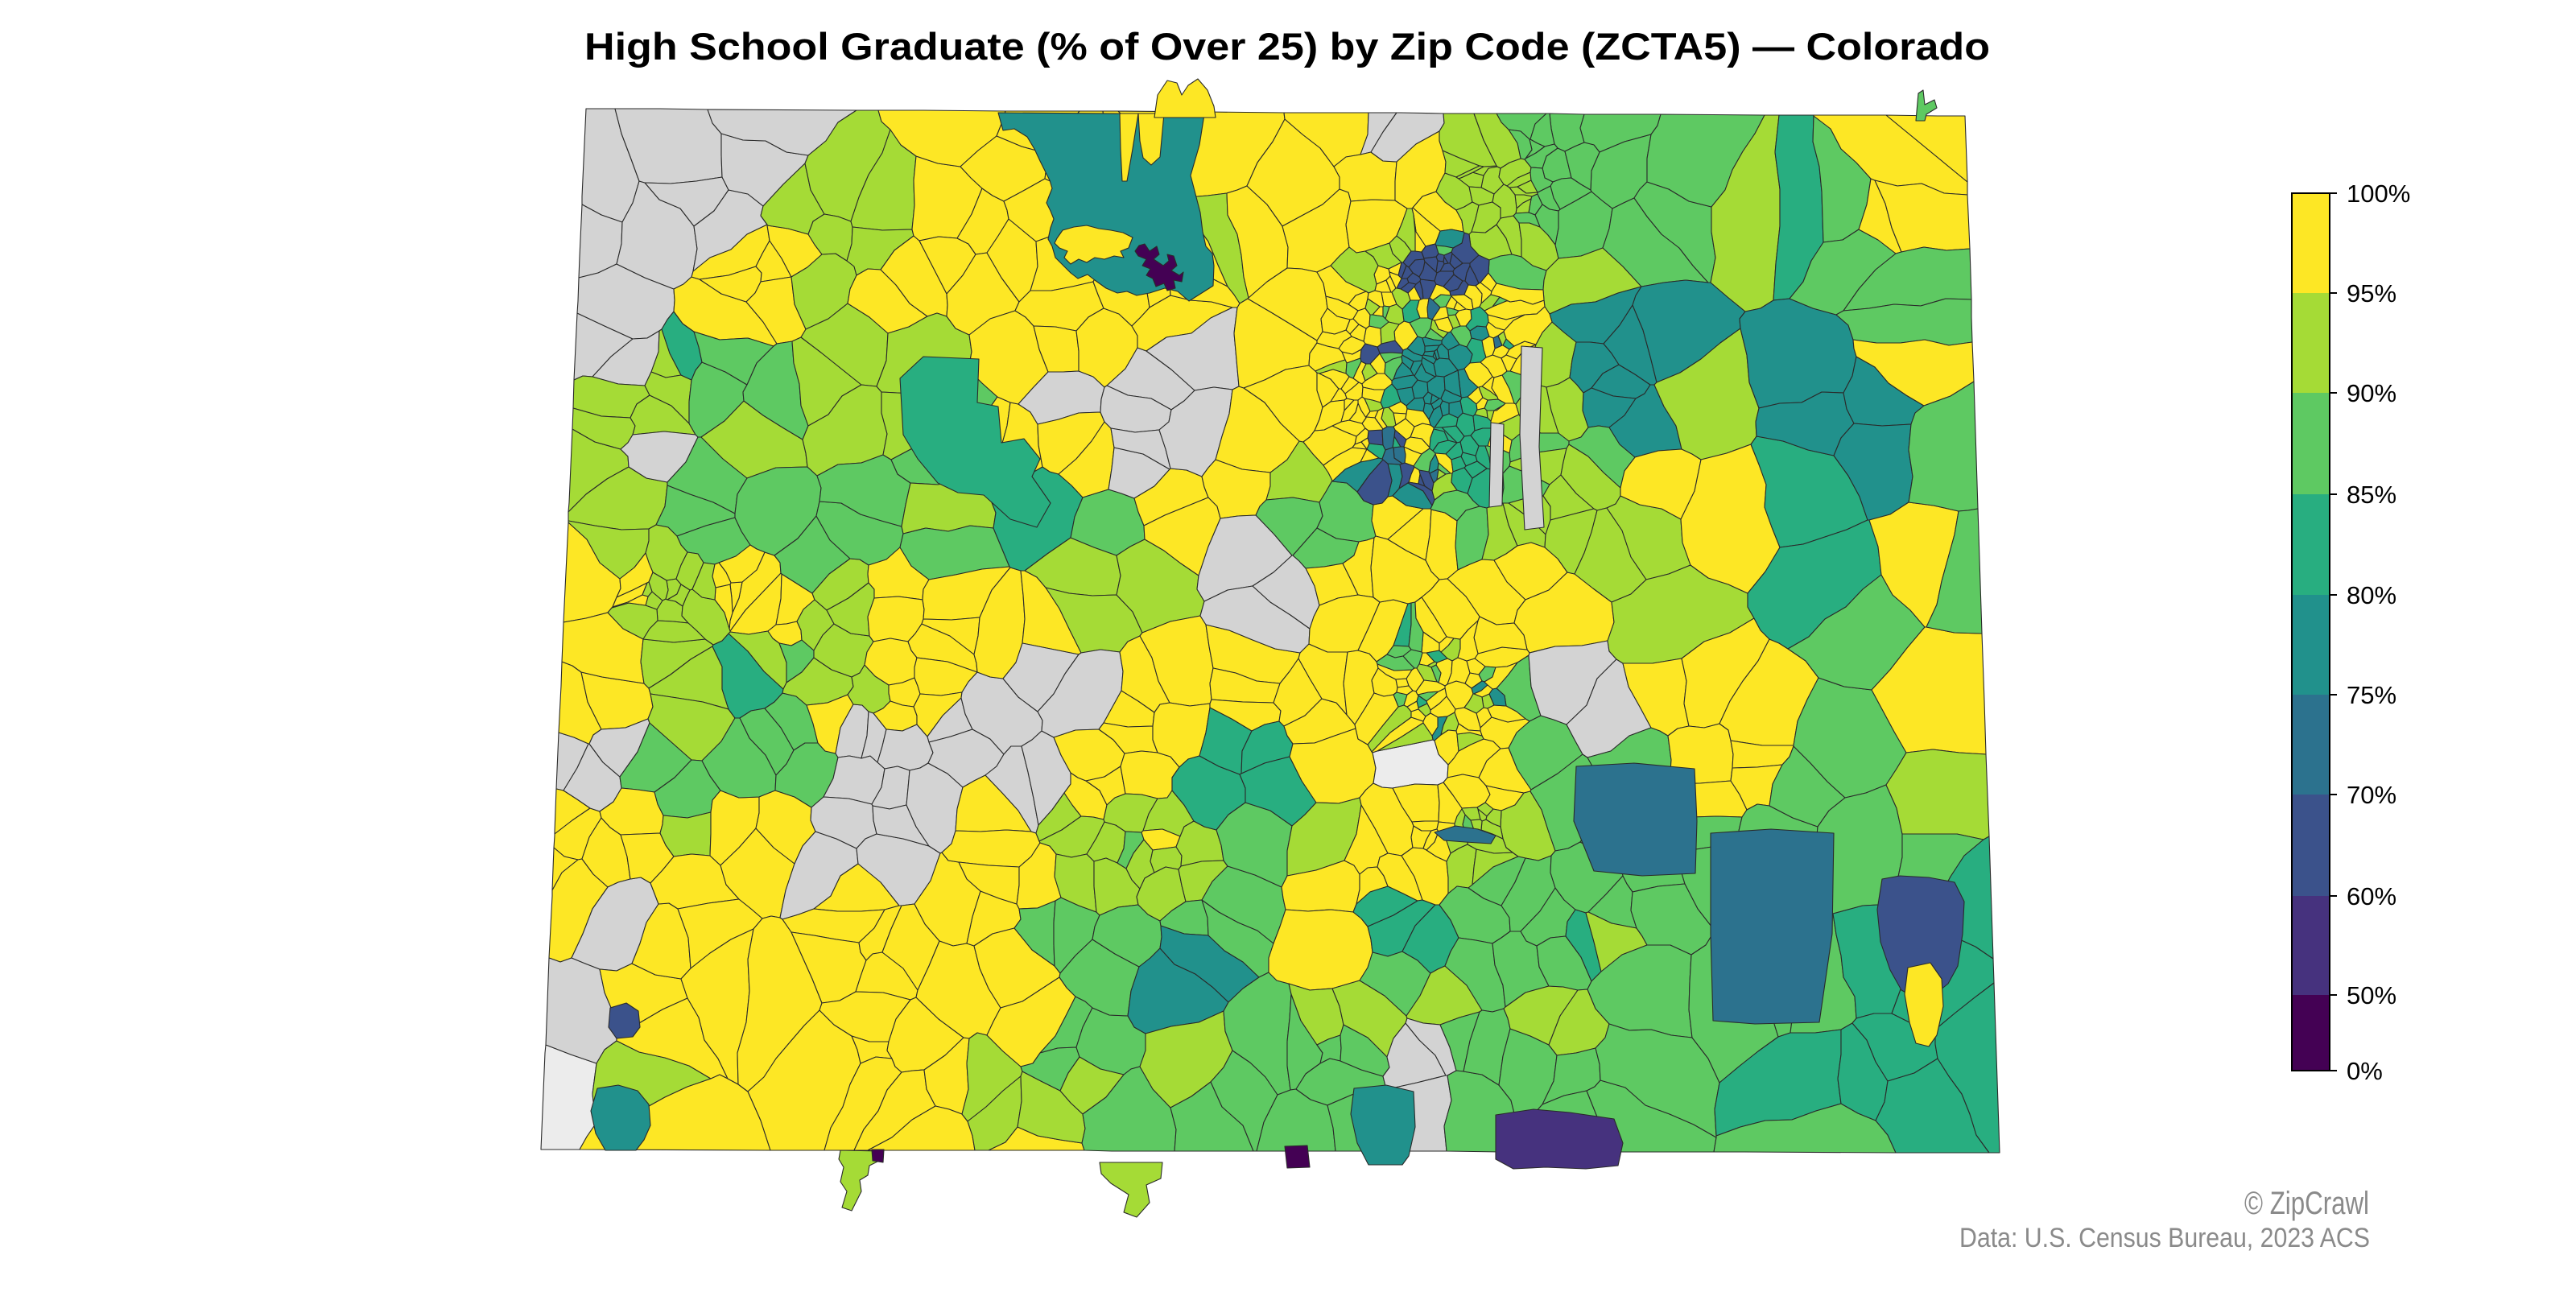  What do you see at coordinates (2371, 896) in the screenshot?
I see `svg-text: 60%` at bounding box center [2371, 896].